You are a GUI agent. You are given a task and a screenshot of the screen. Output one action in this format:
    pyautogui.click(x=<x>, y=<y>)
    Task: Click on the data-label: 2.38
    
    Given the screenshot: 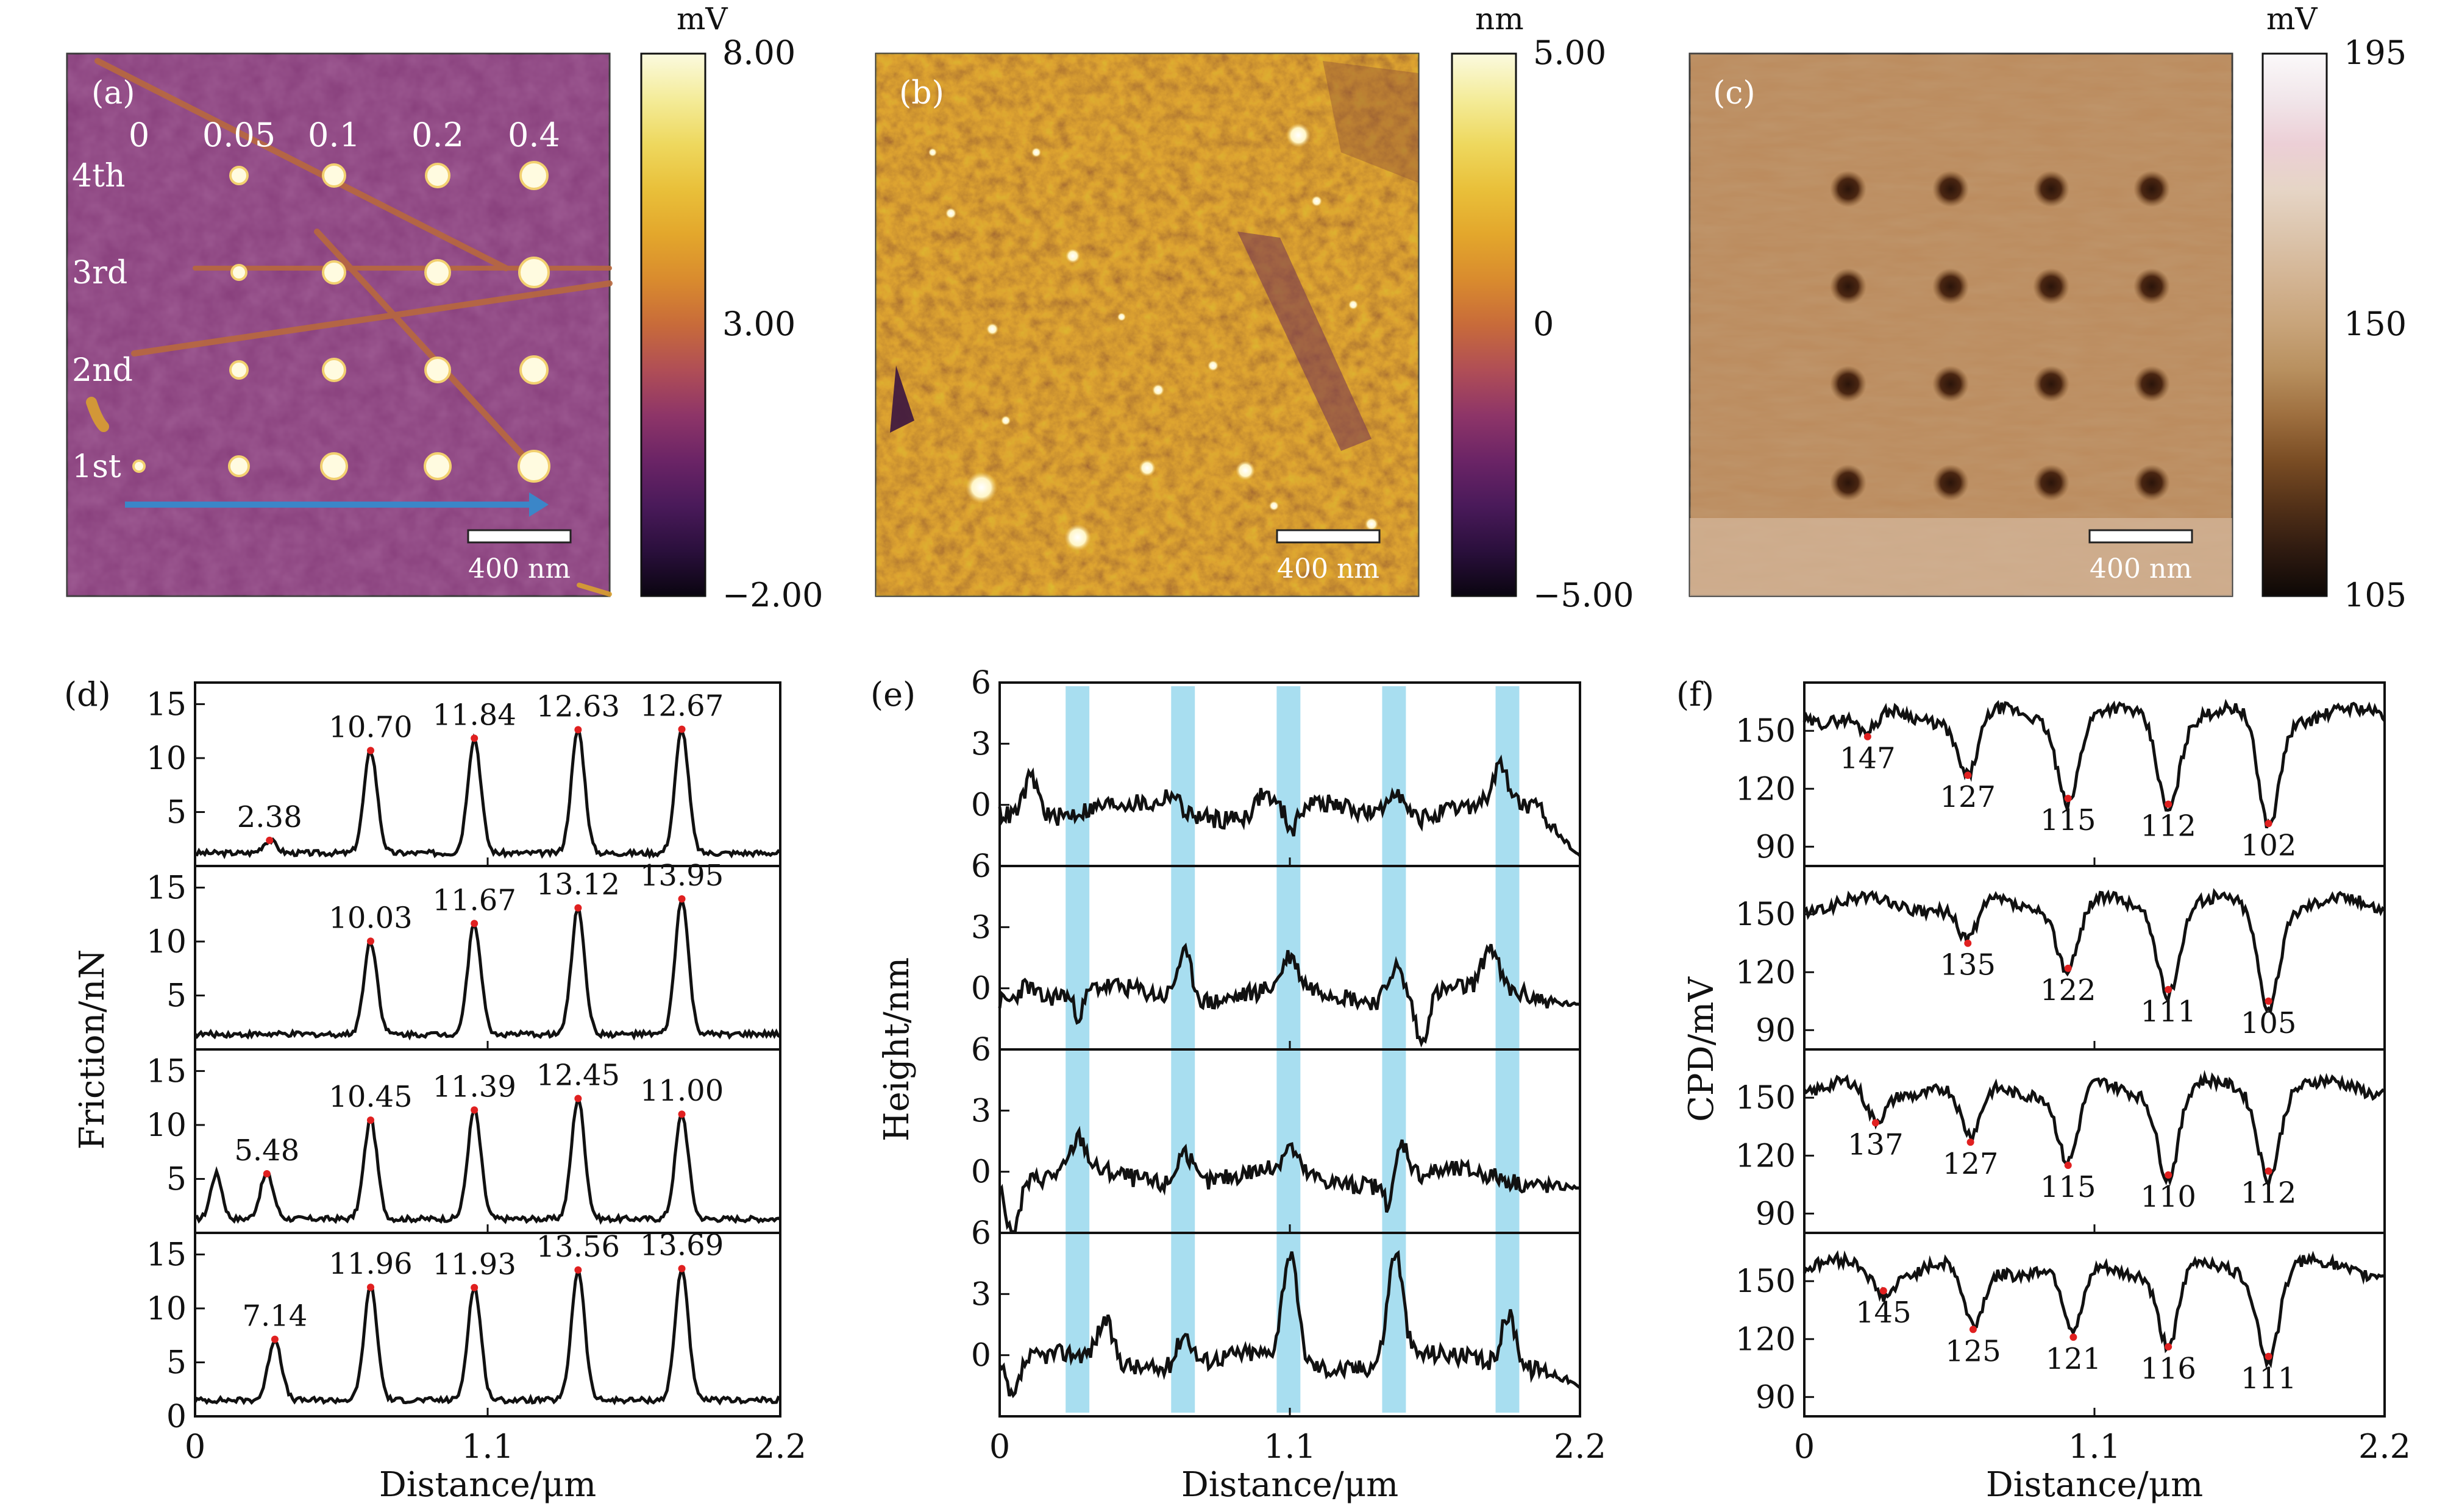 What is the action you would take?
    pyautogui.click(x=269, y=817)
    